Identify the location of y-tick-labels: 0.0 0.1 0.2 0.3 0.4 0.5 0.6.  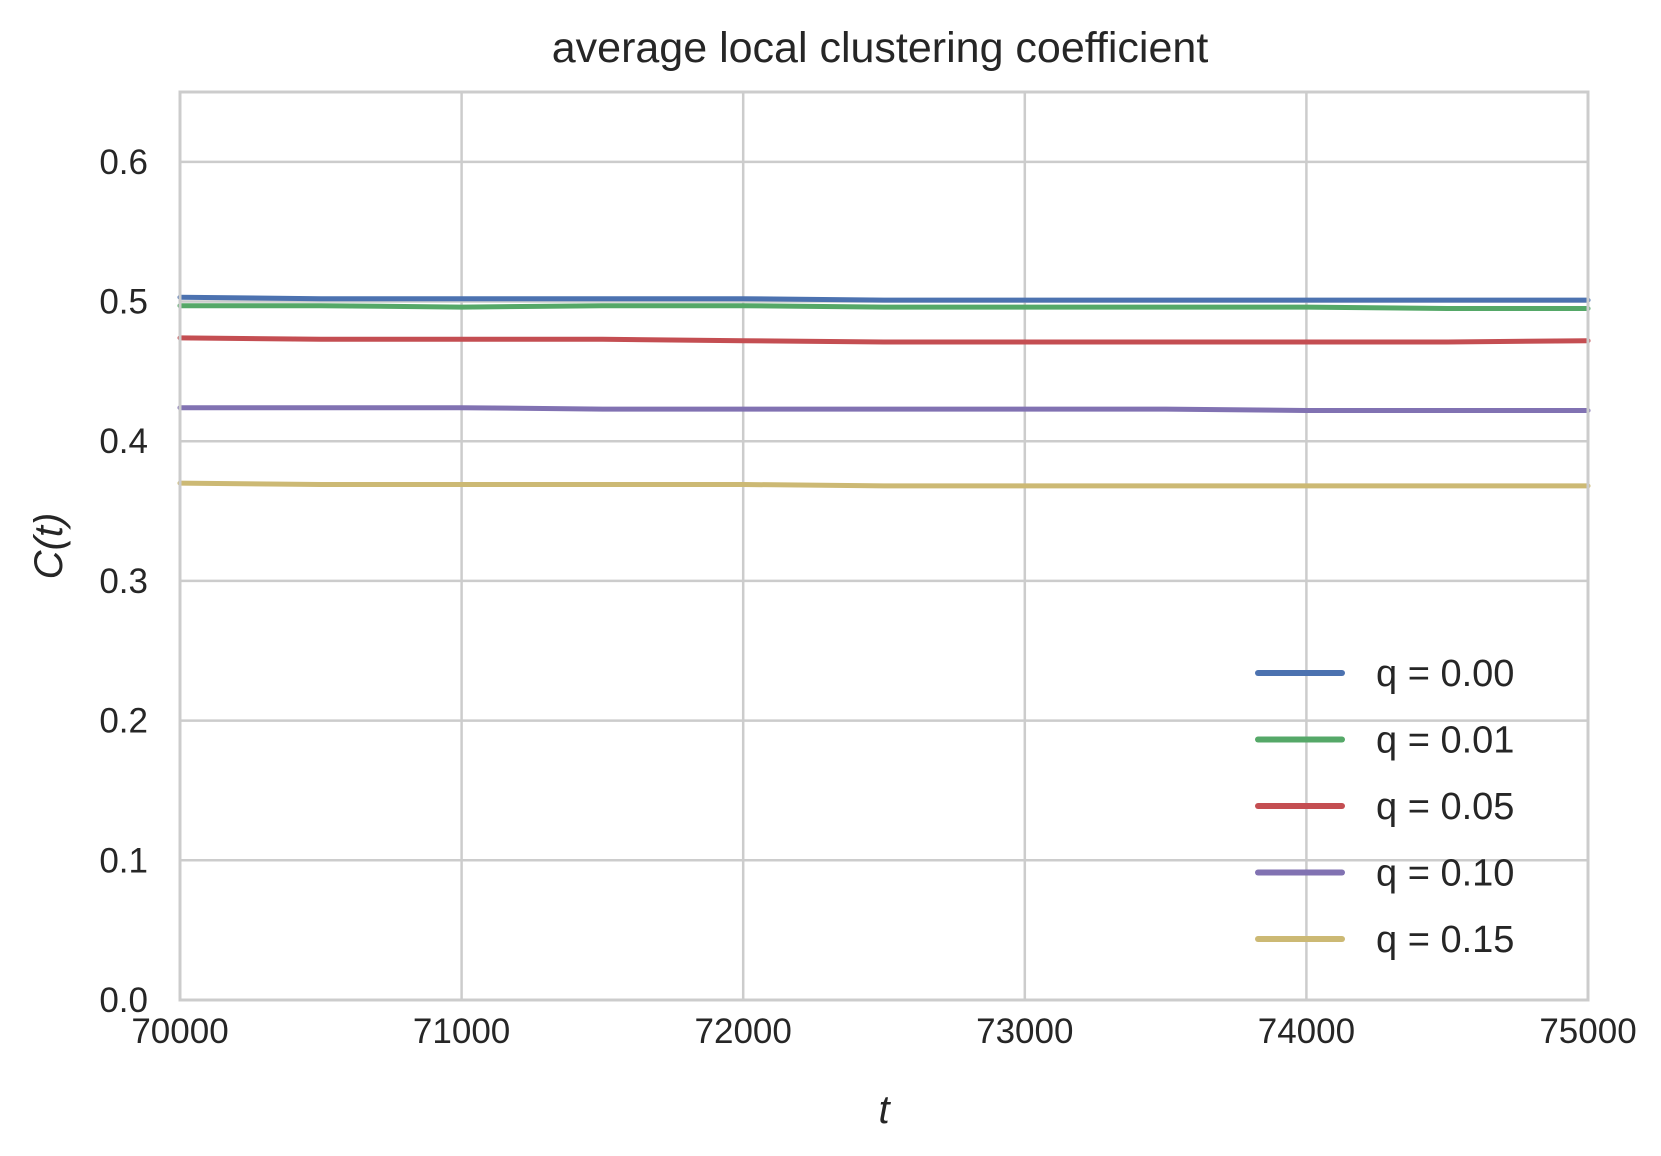
(123, 581).